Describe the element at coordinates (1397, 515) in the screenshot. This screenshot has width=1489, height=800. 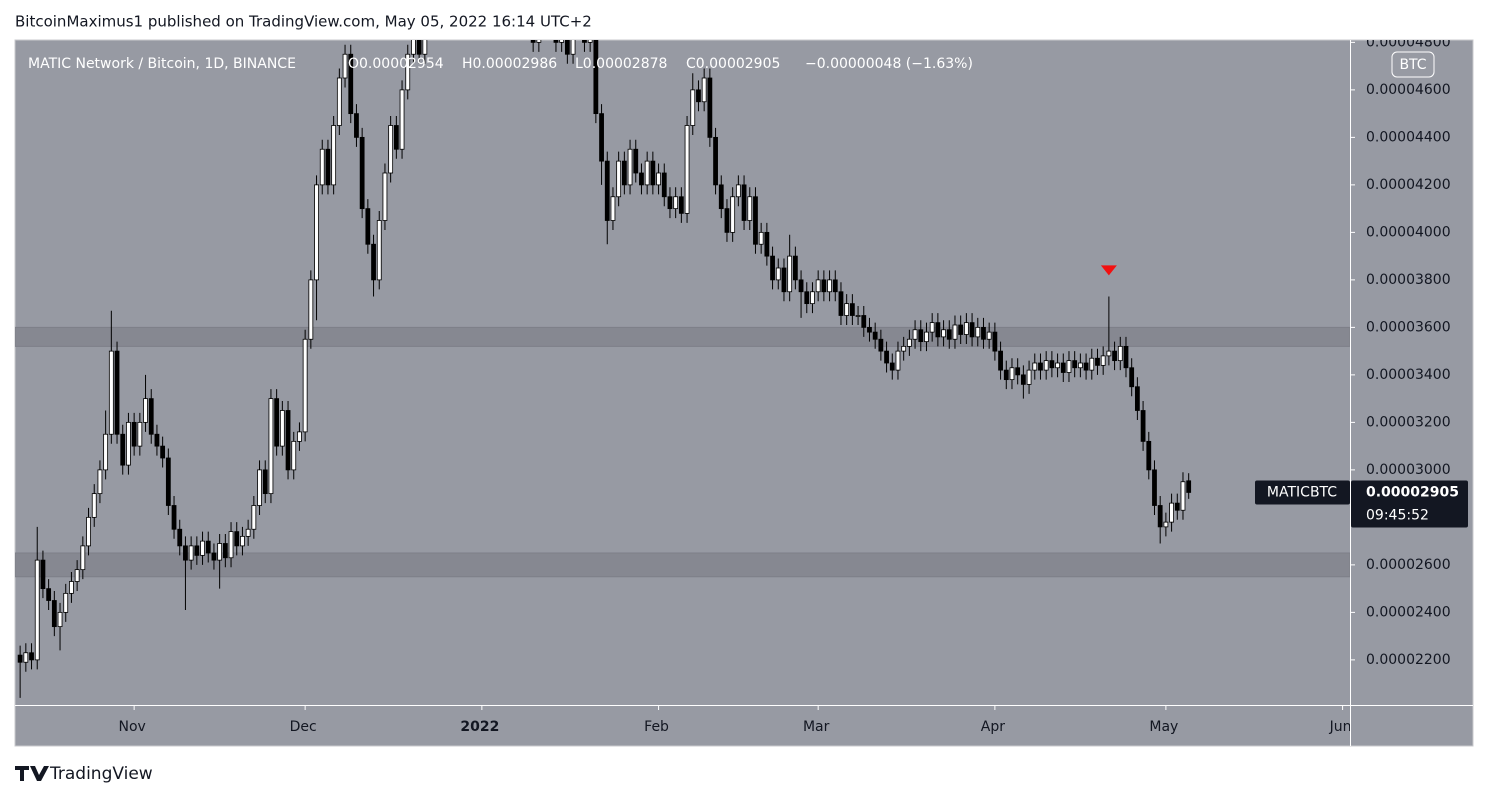
I see `countdown-text: 09:45:52` at that location.